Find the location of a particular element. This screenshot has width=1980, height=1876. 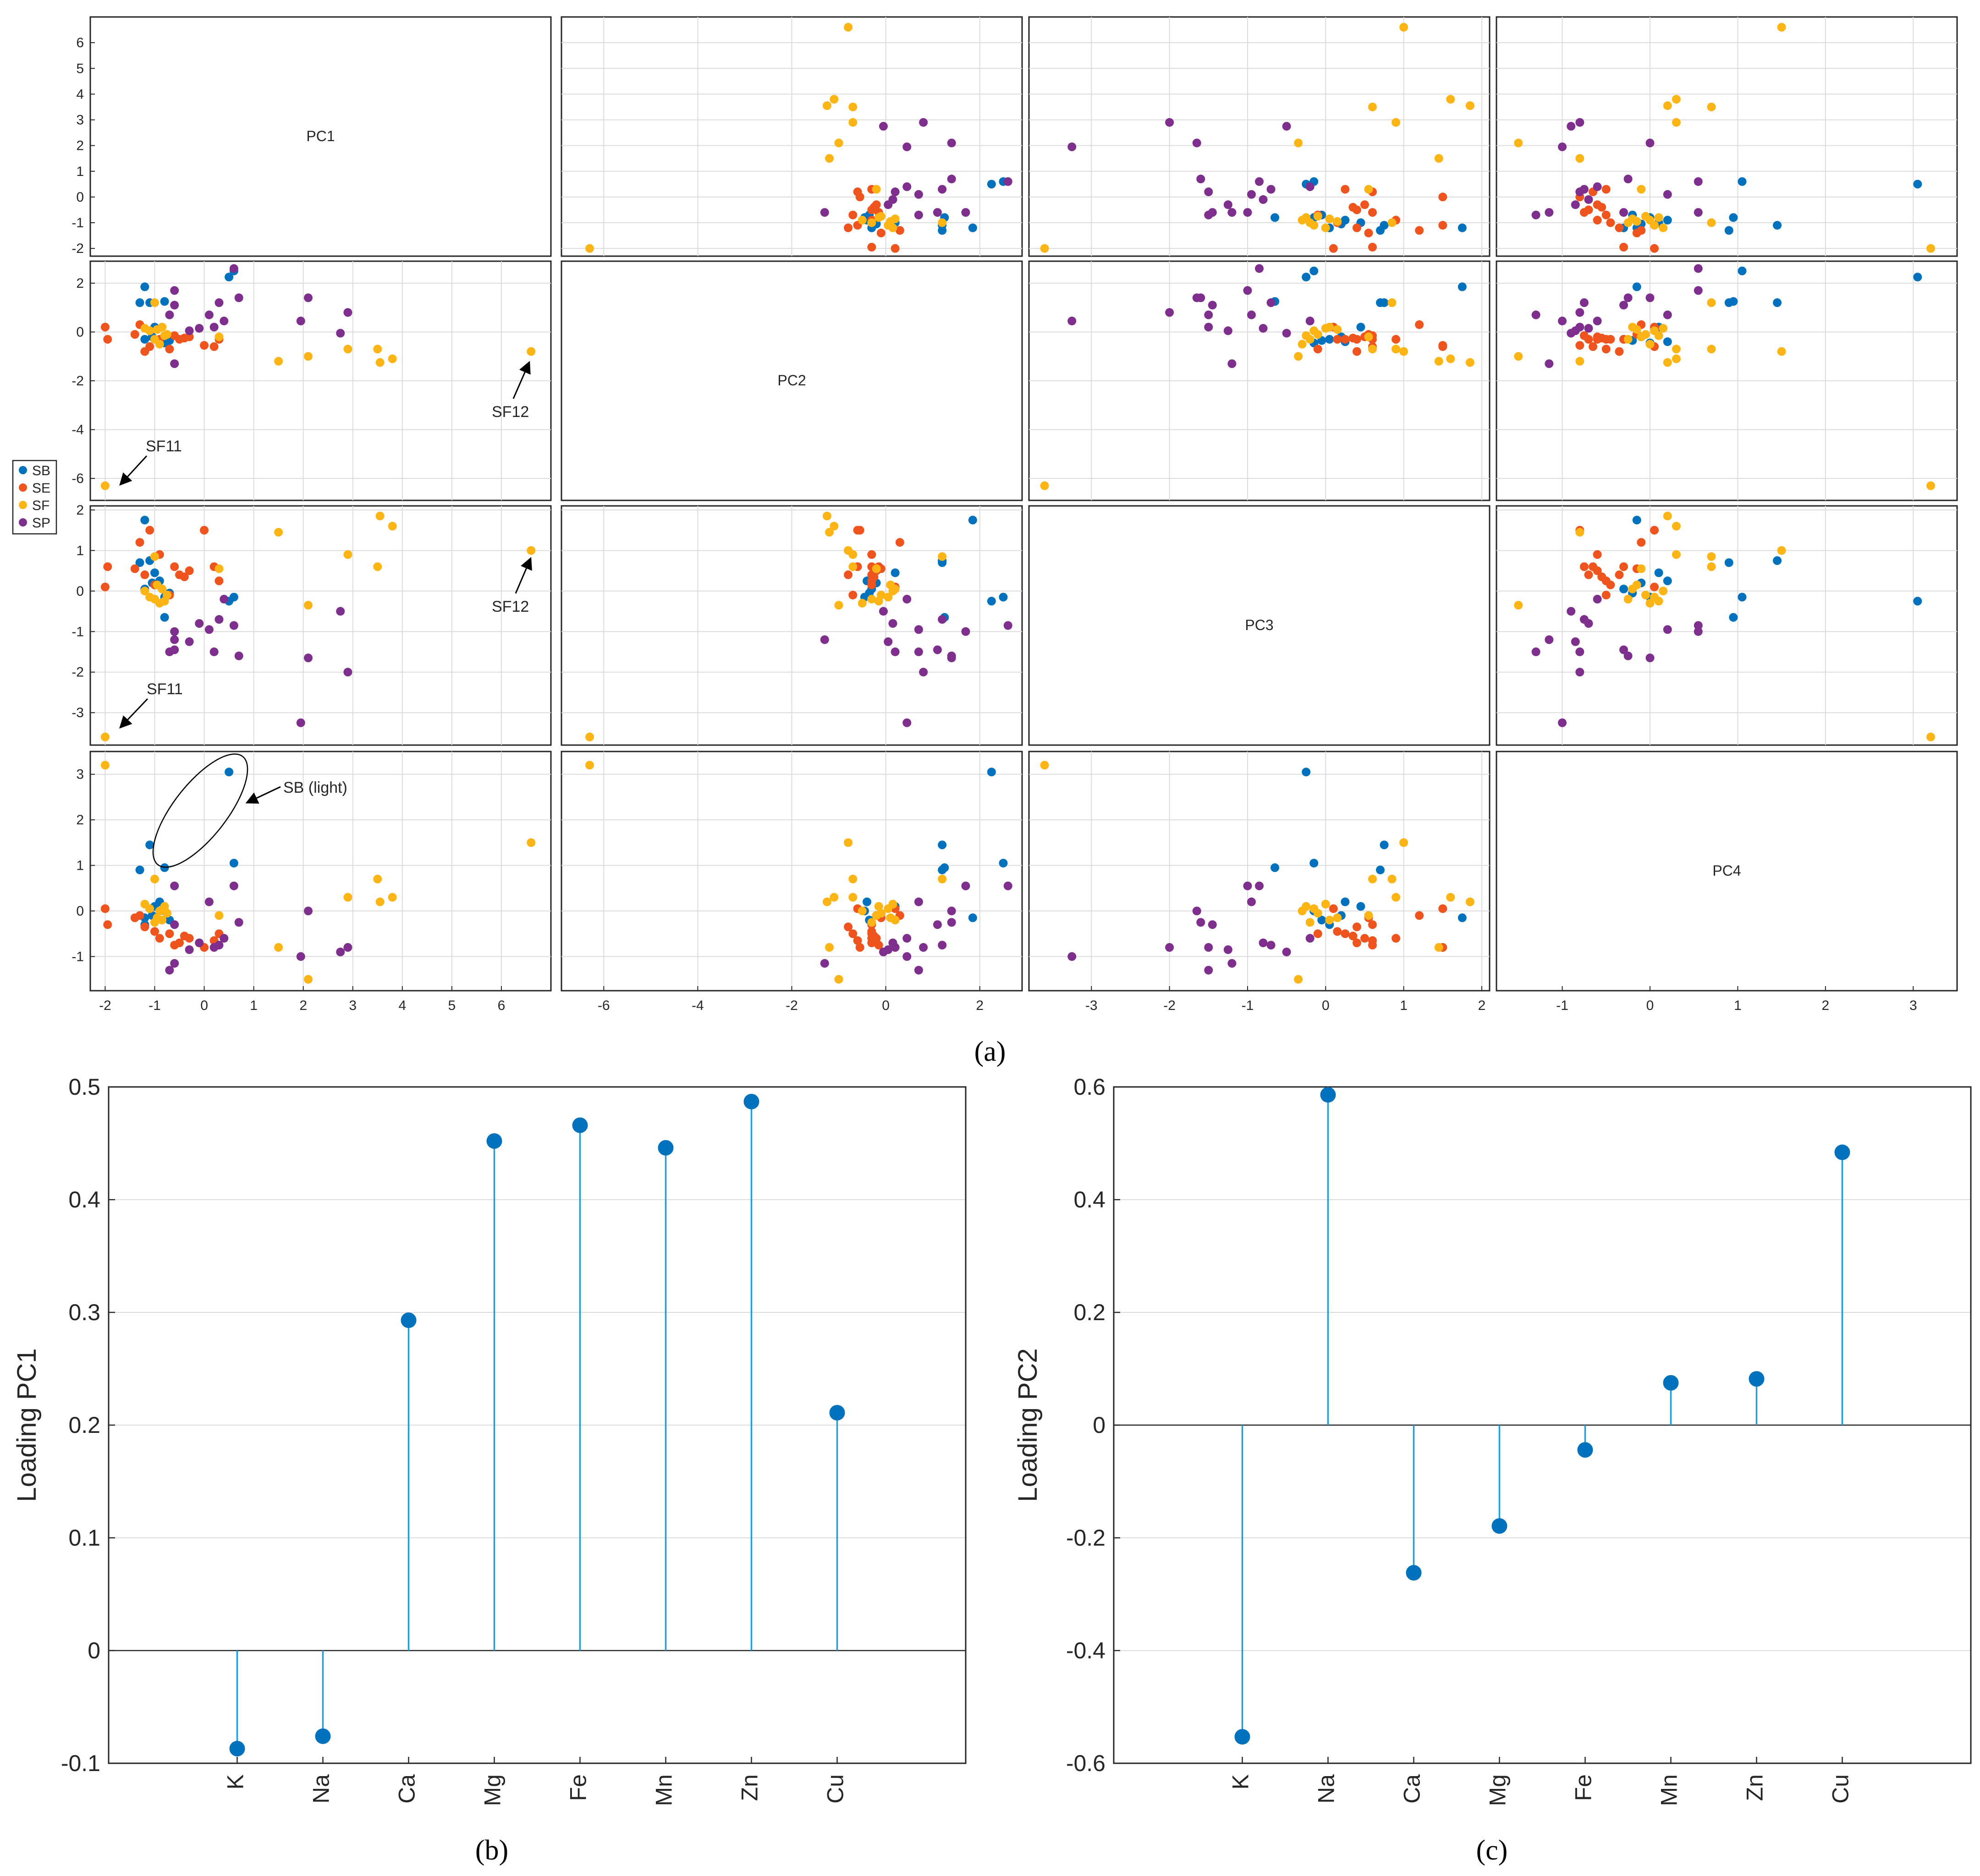

x-tick-label: 2 is located at coordinates (1482, 1005).